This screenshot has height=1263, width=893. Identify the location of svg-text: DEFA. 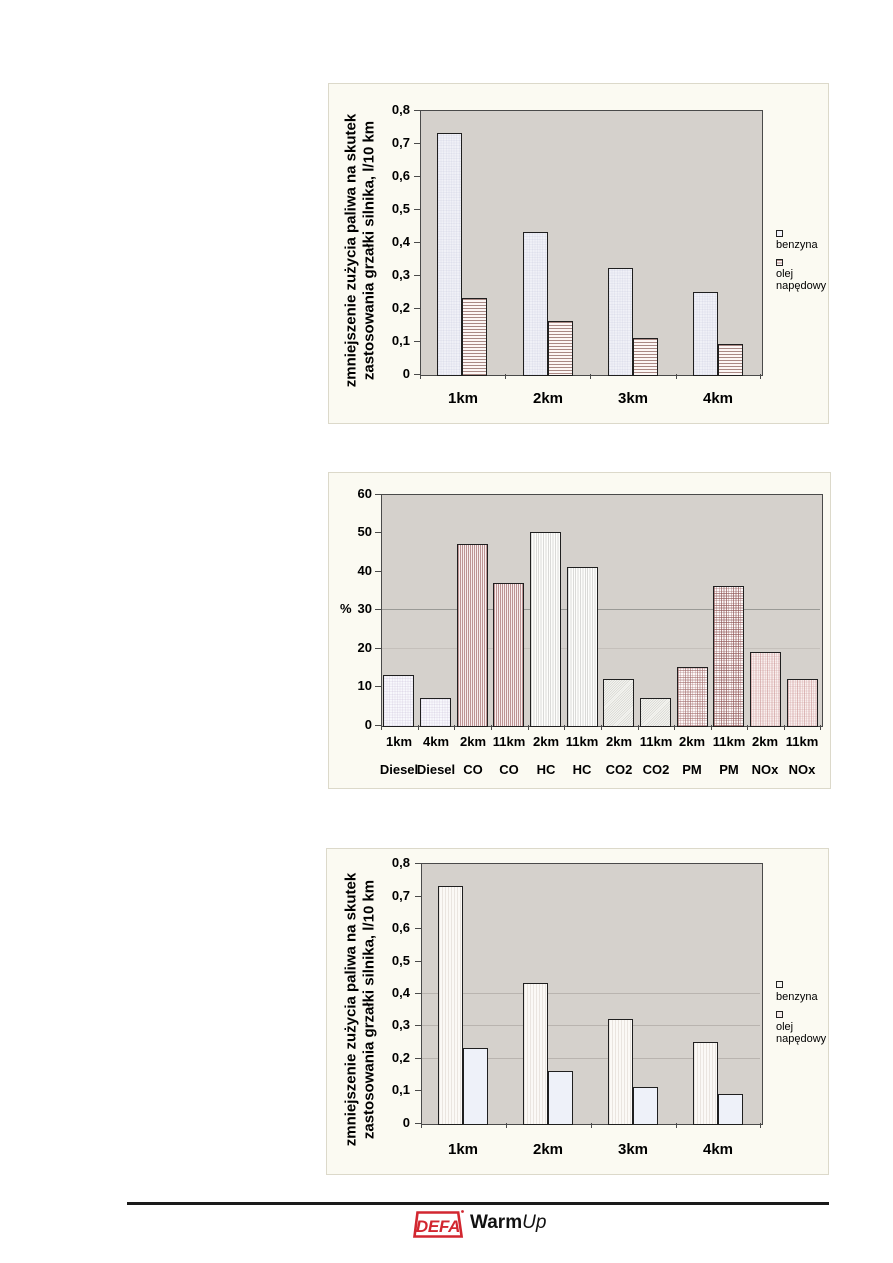
(438, 1226).